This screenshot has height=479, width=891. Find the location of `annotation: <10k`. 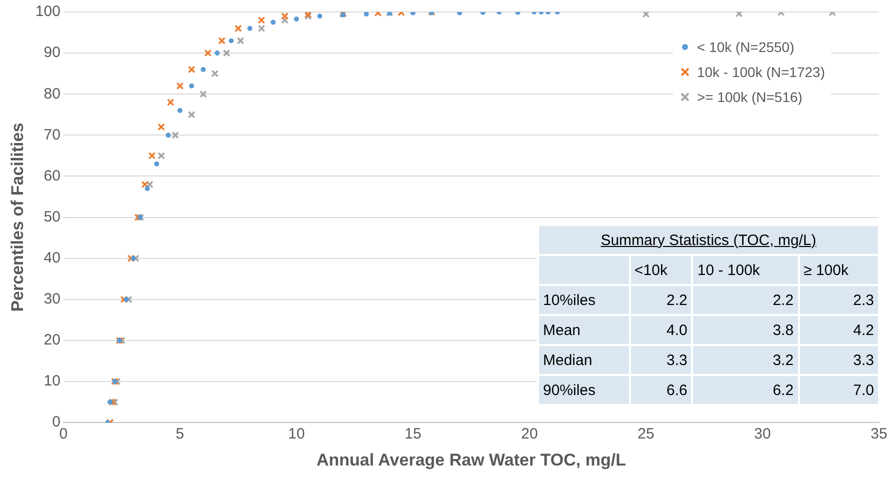

annotation: <10k is located at coordinates (661, 270).